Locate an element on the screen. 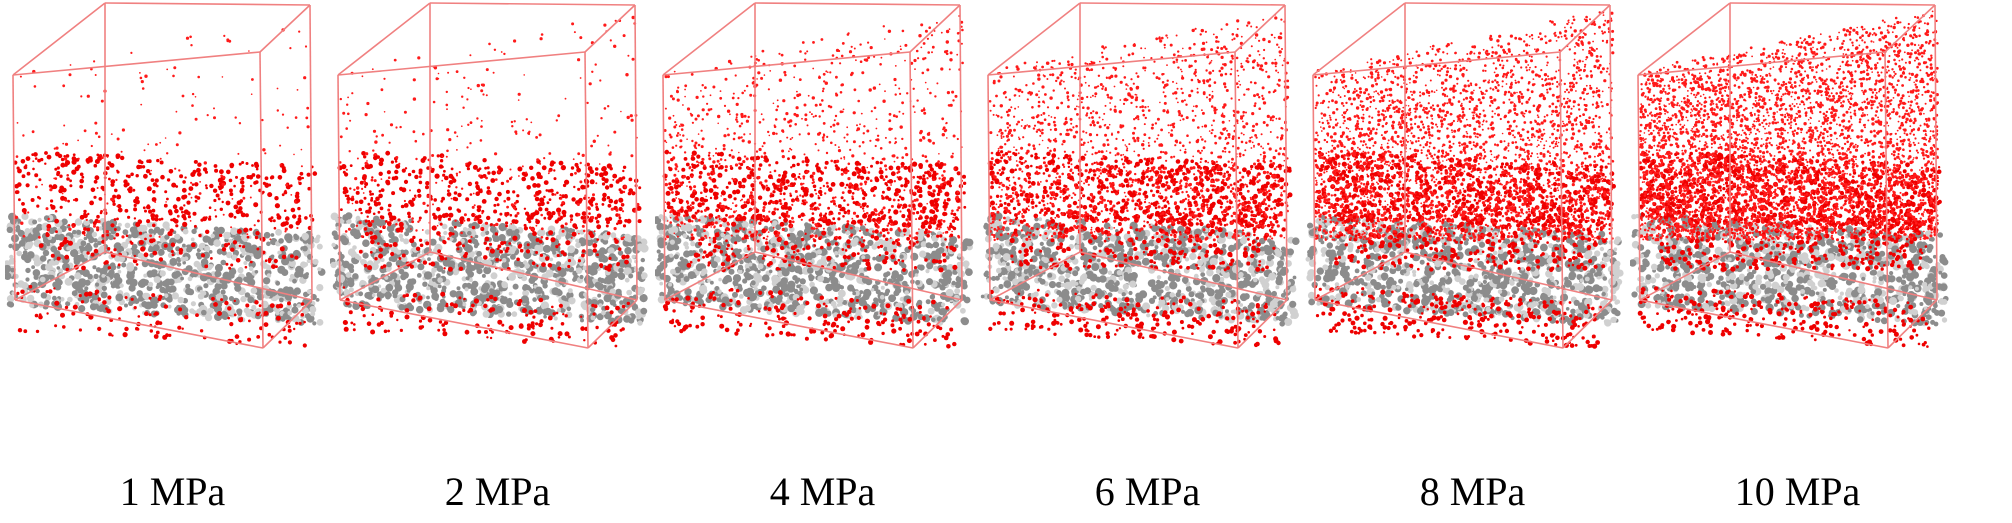 Image resolution: width=2012 pixels, height=523 pixels. pressure-label: 6 MPa is located at coordinates (1147, 492).